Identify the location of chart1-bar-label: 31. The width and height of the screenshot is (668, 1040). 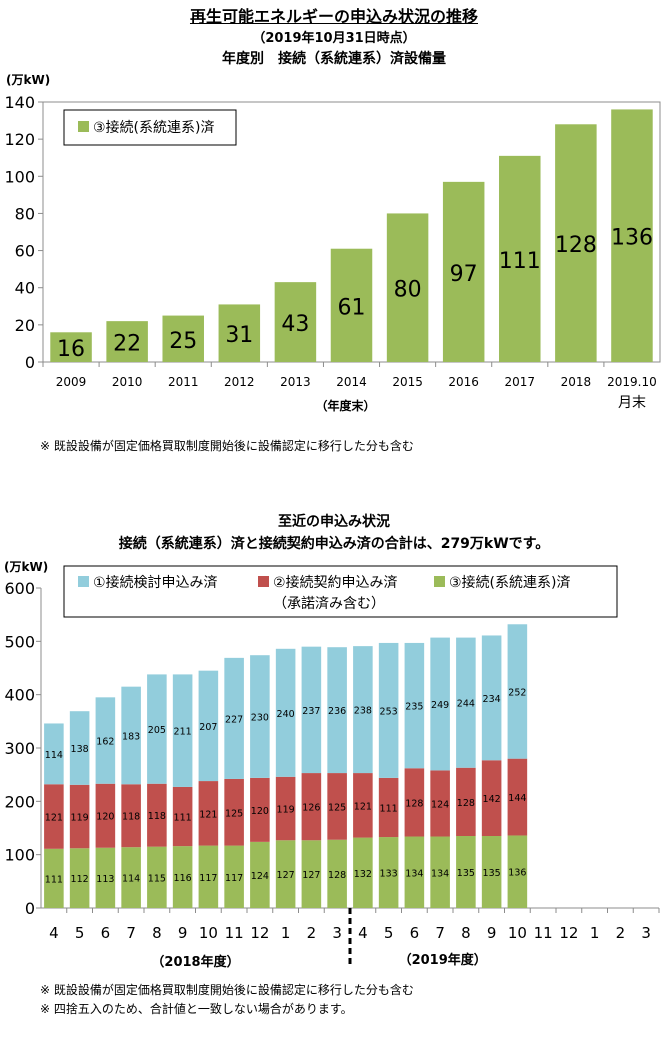
(239, 335).